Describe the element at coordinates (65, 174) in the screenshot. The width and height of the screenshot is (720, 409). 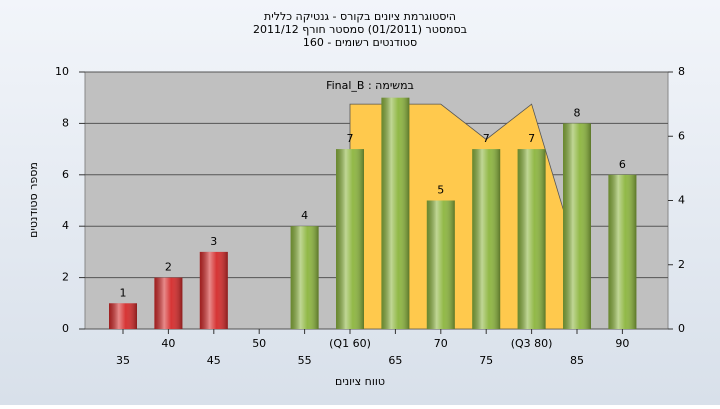
I see `y-tick-label: 6` at that location.